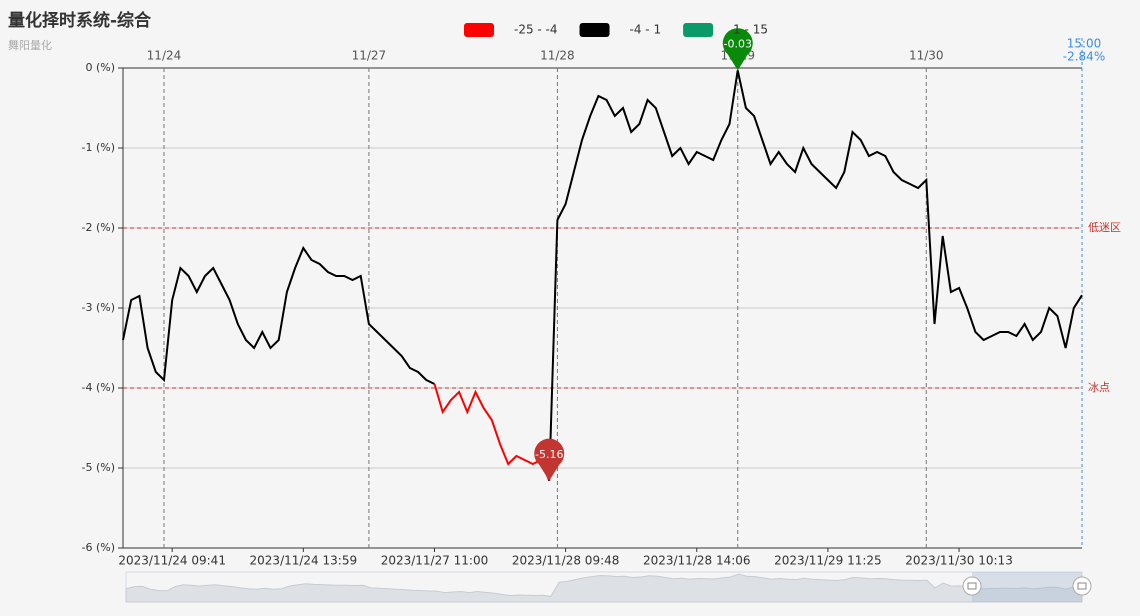 This screenshot has width=1140, height=616. What do you see at coordinates (1084, 44) in the screenshot?
I see `end-marker-time: 15:00` at bounding box center [1084, 44].